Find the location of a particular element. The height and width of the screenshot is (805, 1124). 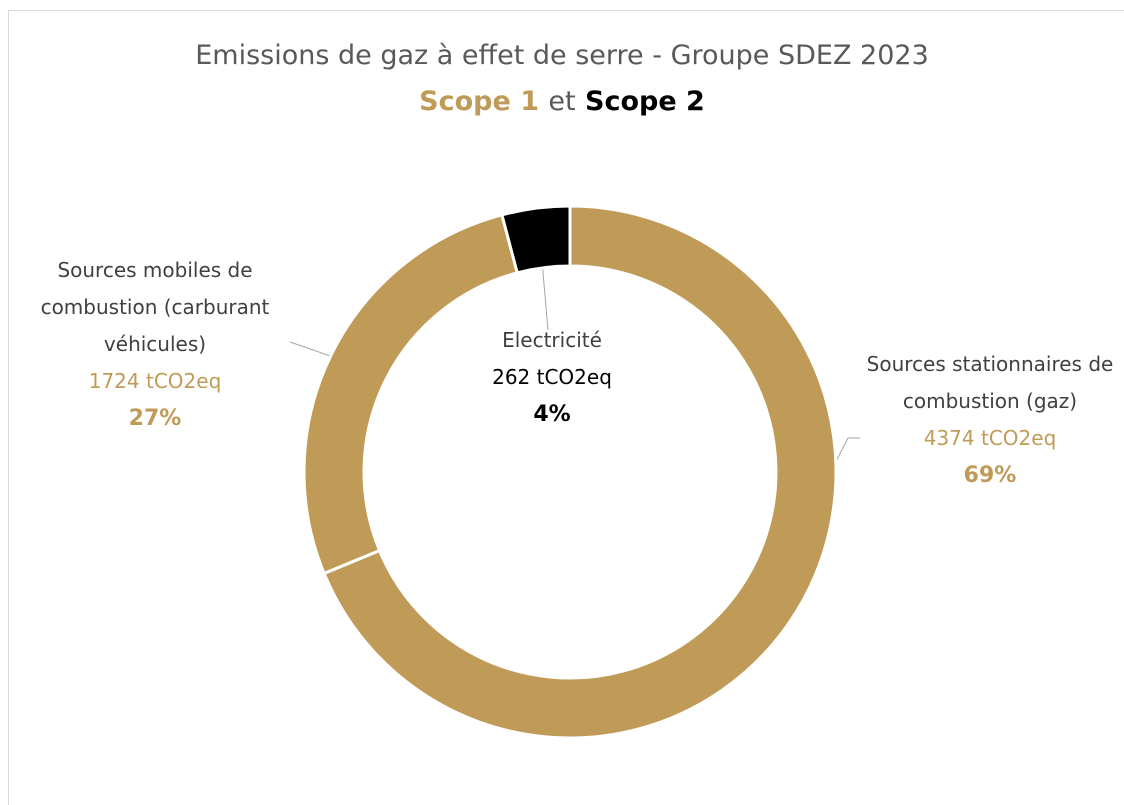

value-label: 4374 tCO2eq is located at coordinates (990, 438).